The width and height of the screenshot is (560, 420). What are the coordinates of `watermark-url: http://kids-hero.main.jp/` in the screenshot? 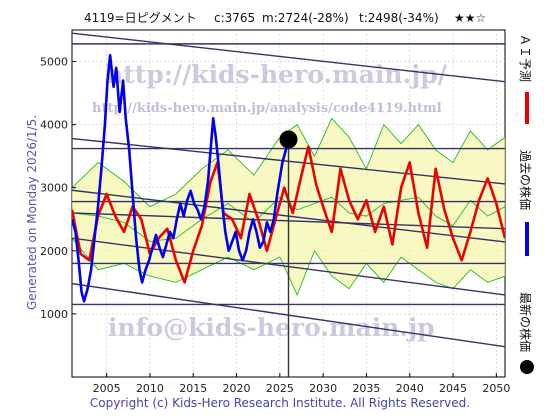 It's located at (276, 74).